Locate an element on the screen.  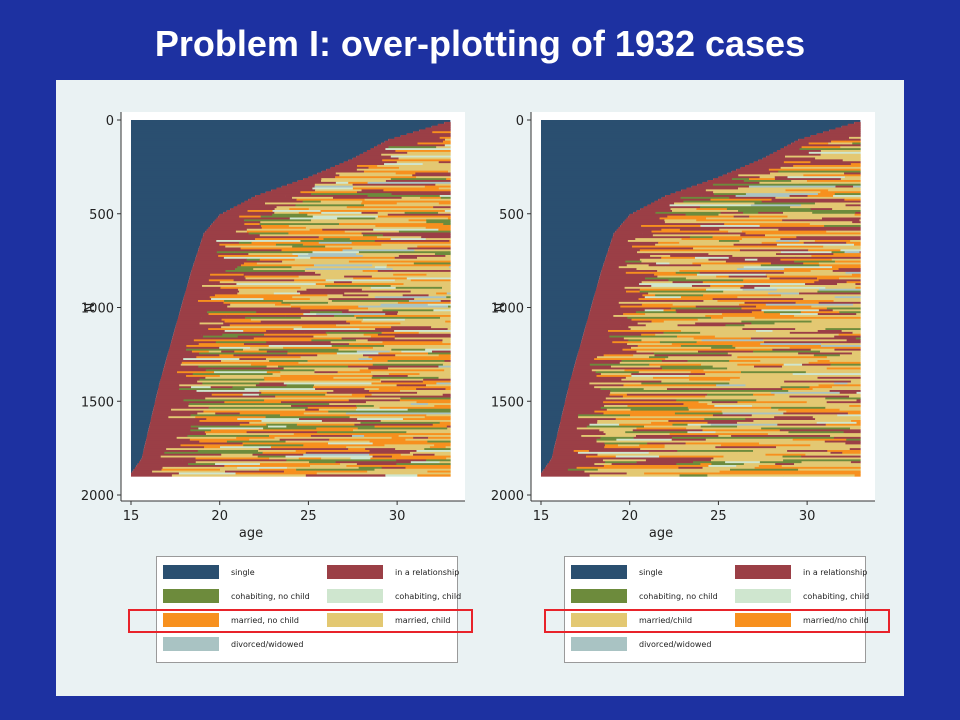
legend-item: divorced/widowed is located at coordinates (641, 644).